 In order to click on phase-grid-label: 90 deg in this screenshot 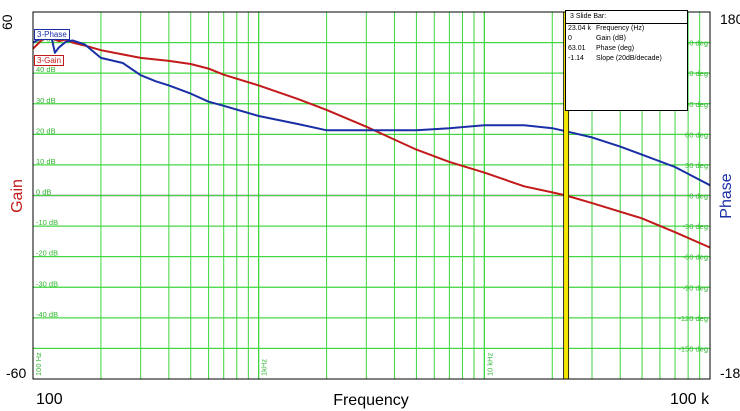, I will do `click(696, 104)`.